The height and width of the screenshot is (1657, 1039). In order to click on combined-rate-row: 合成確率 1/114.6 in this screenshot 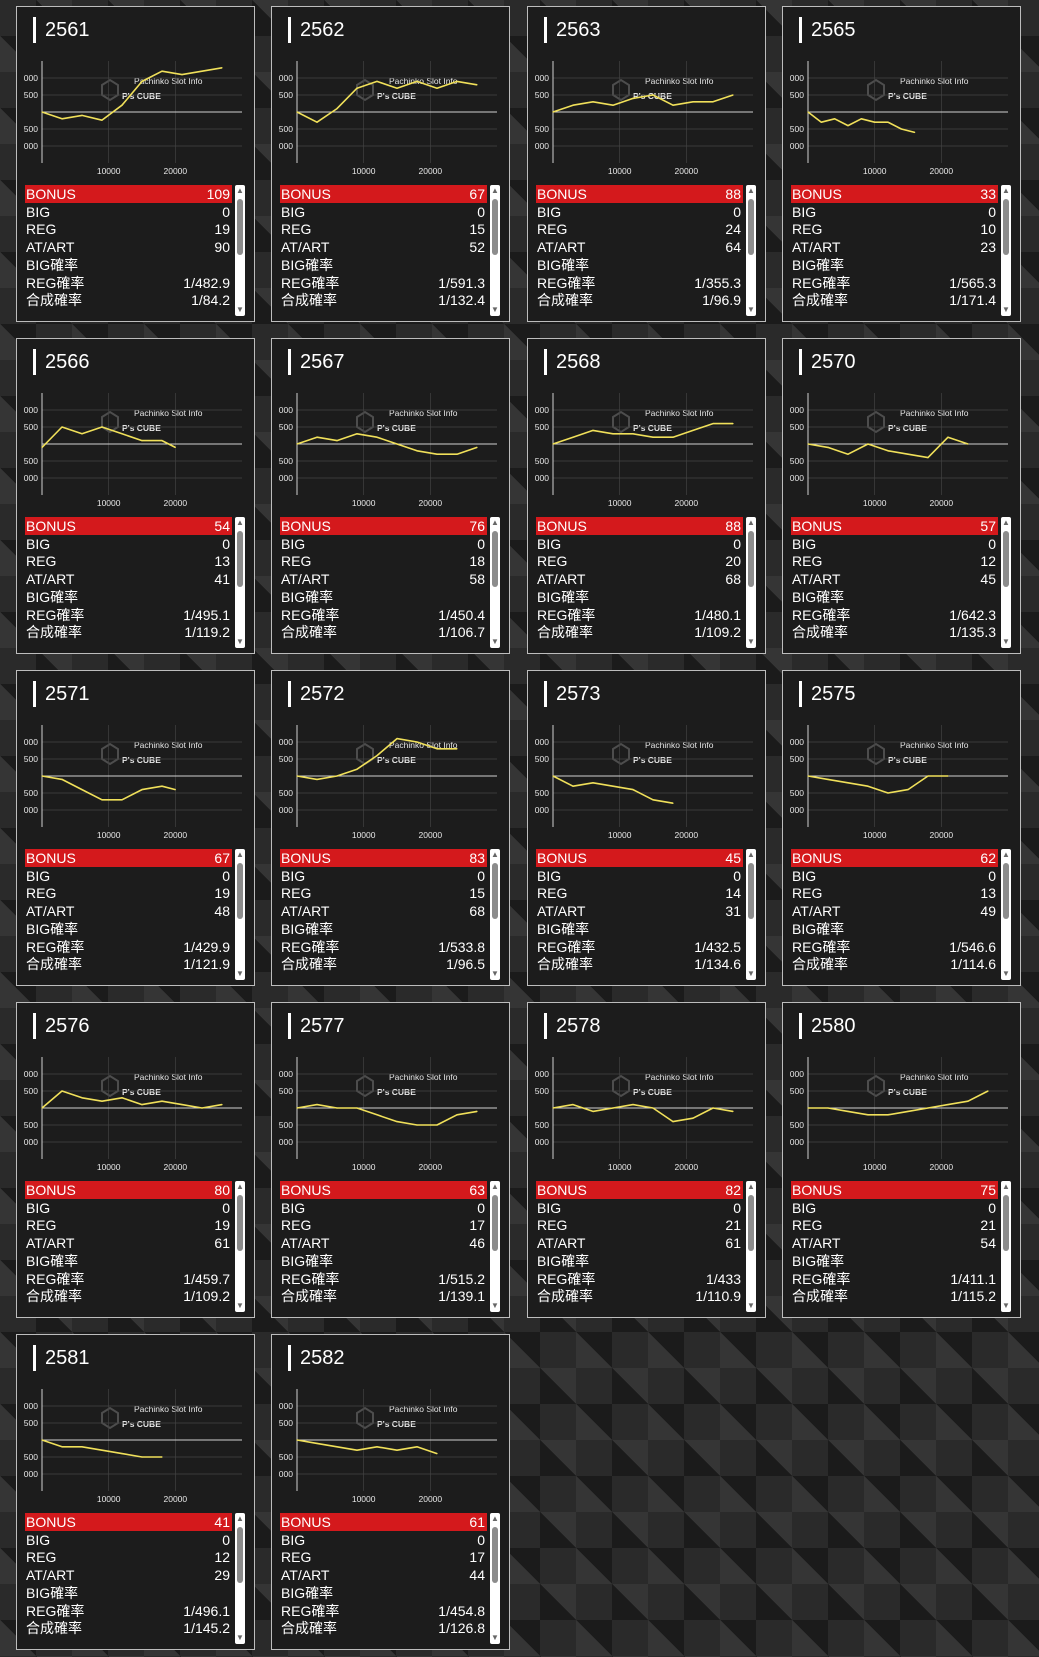, I will do `click(894, 964)`.